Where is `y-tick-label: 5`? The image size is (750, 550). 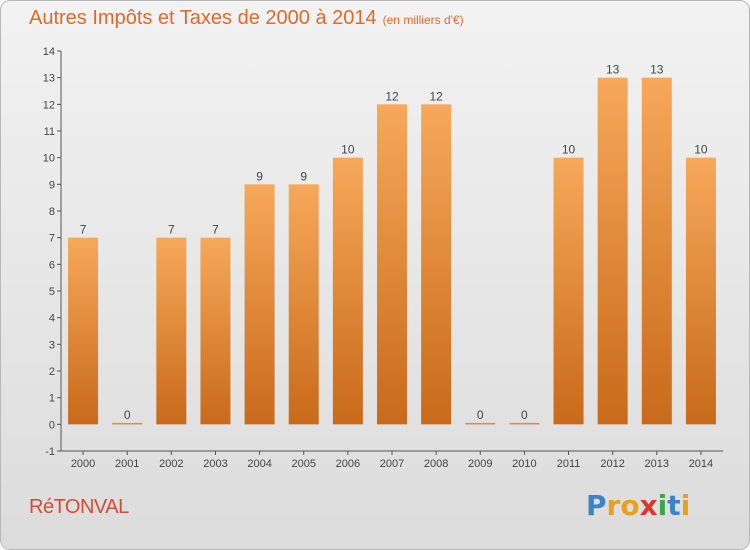 y-tick-label: 5 is located at coordinates (52, 292).